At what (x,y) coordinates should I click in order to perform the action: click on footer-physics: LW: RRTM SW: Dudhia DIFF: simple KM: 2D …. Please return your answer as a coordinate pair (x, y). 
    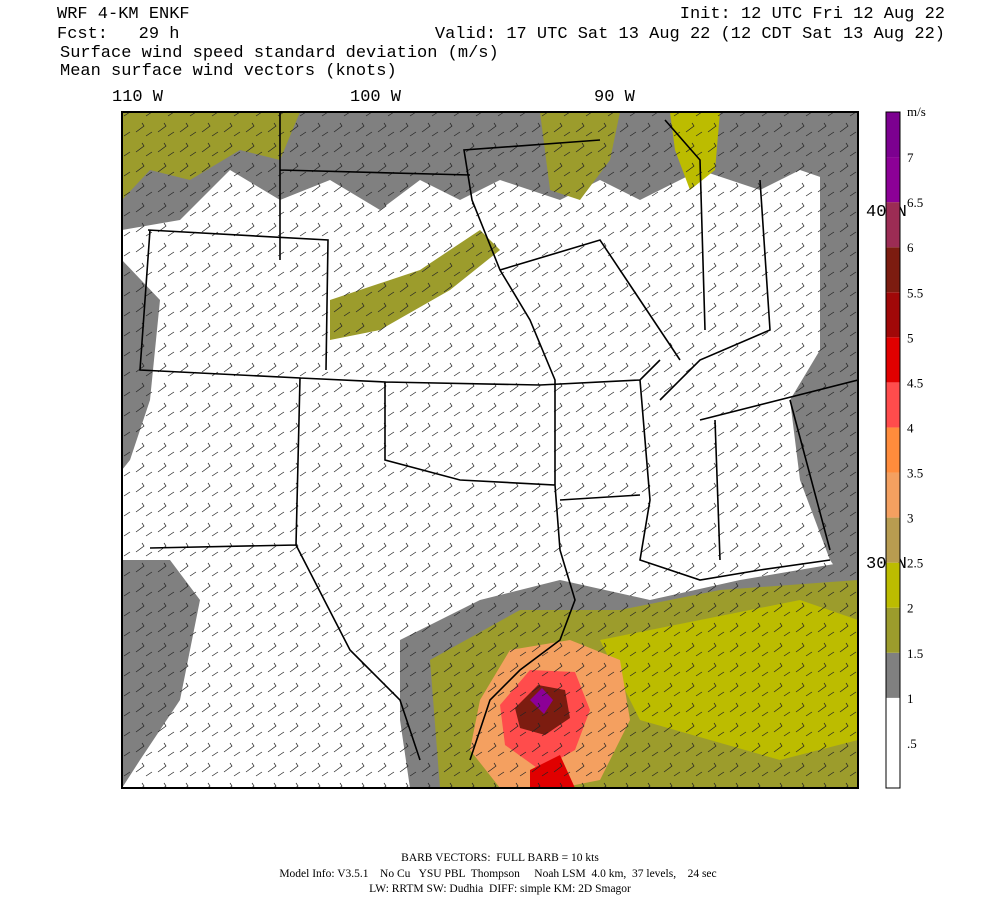
    Looking at the image, I should click on (500, 889).